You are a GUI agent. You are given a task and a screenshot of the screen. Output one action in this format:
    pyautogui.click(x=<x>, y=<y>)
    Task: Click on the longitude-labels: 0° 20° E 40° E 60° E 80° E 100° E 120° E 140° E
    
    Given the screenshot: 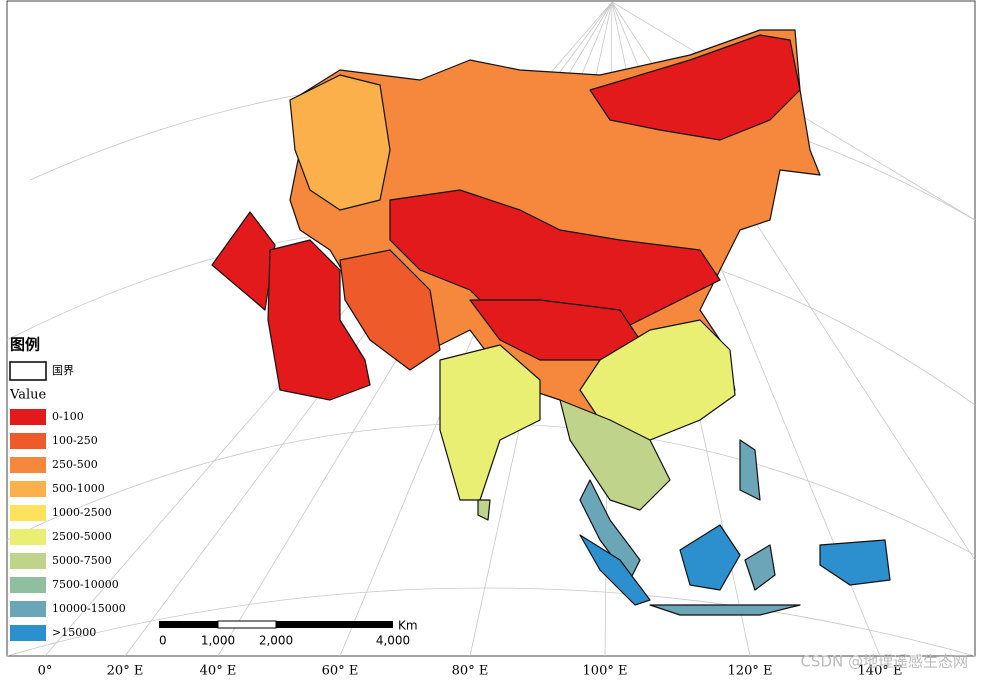 What is the action you would take?
    pyautogui.click(x=470, y=671)
    